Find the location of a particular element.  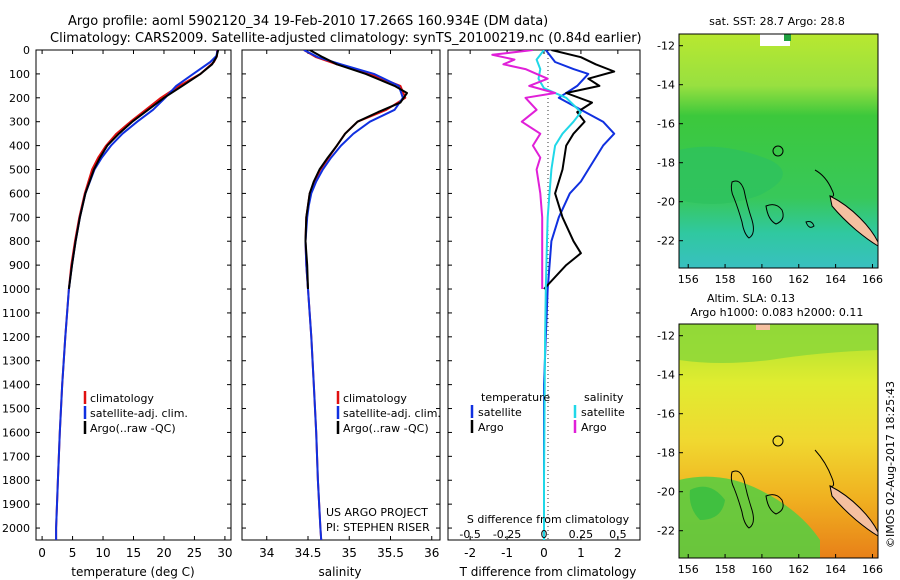

sla-coastline-east is located at coordinates (824, 468).